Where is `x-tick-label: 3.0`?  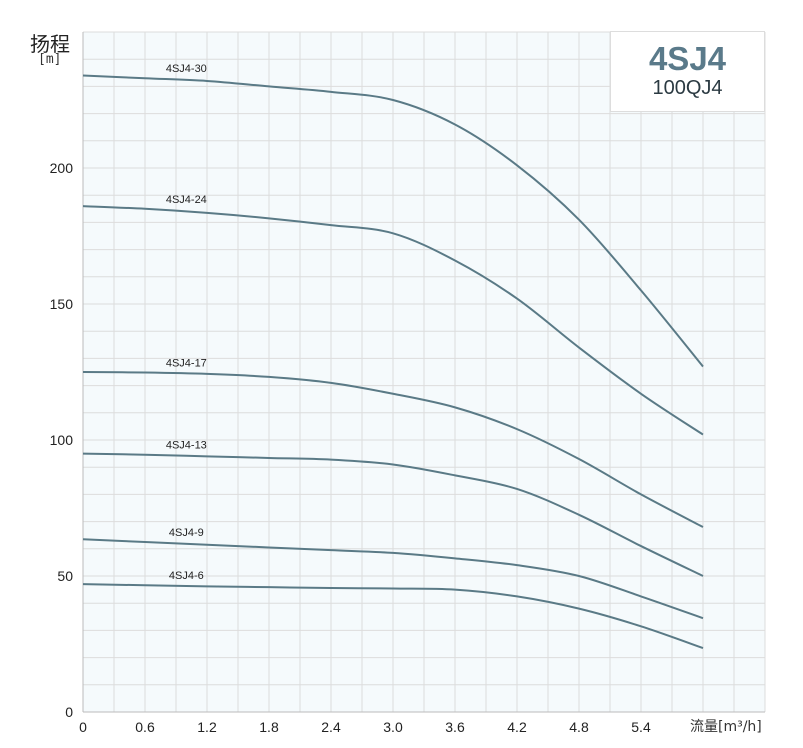
x-tick-label: 3.0 is located at coordinates (393, 727).